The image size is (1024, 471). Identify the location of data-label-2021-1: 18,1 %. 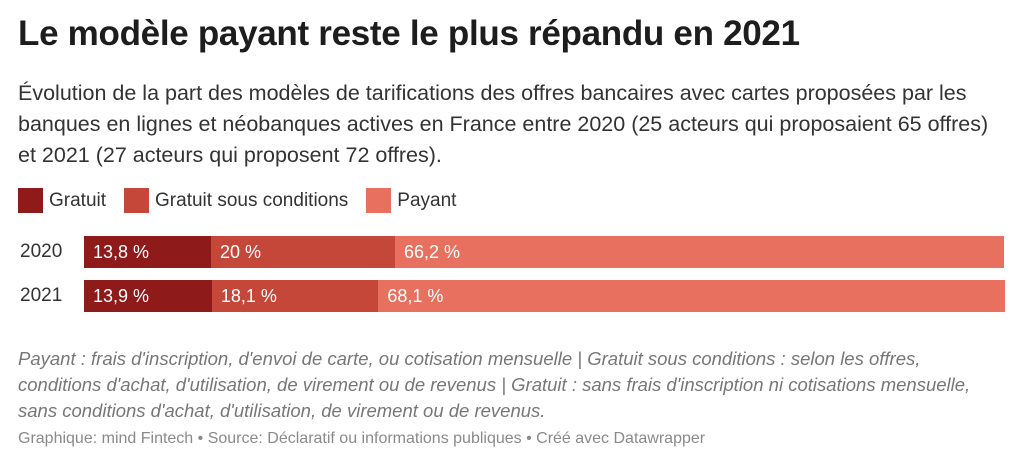
(248, 296).